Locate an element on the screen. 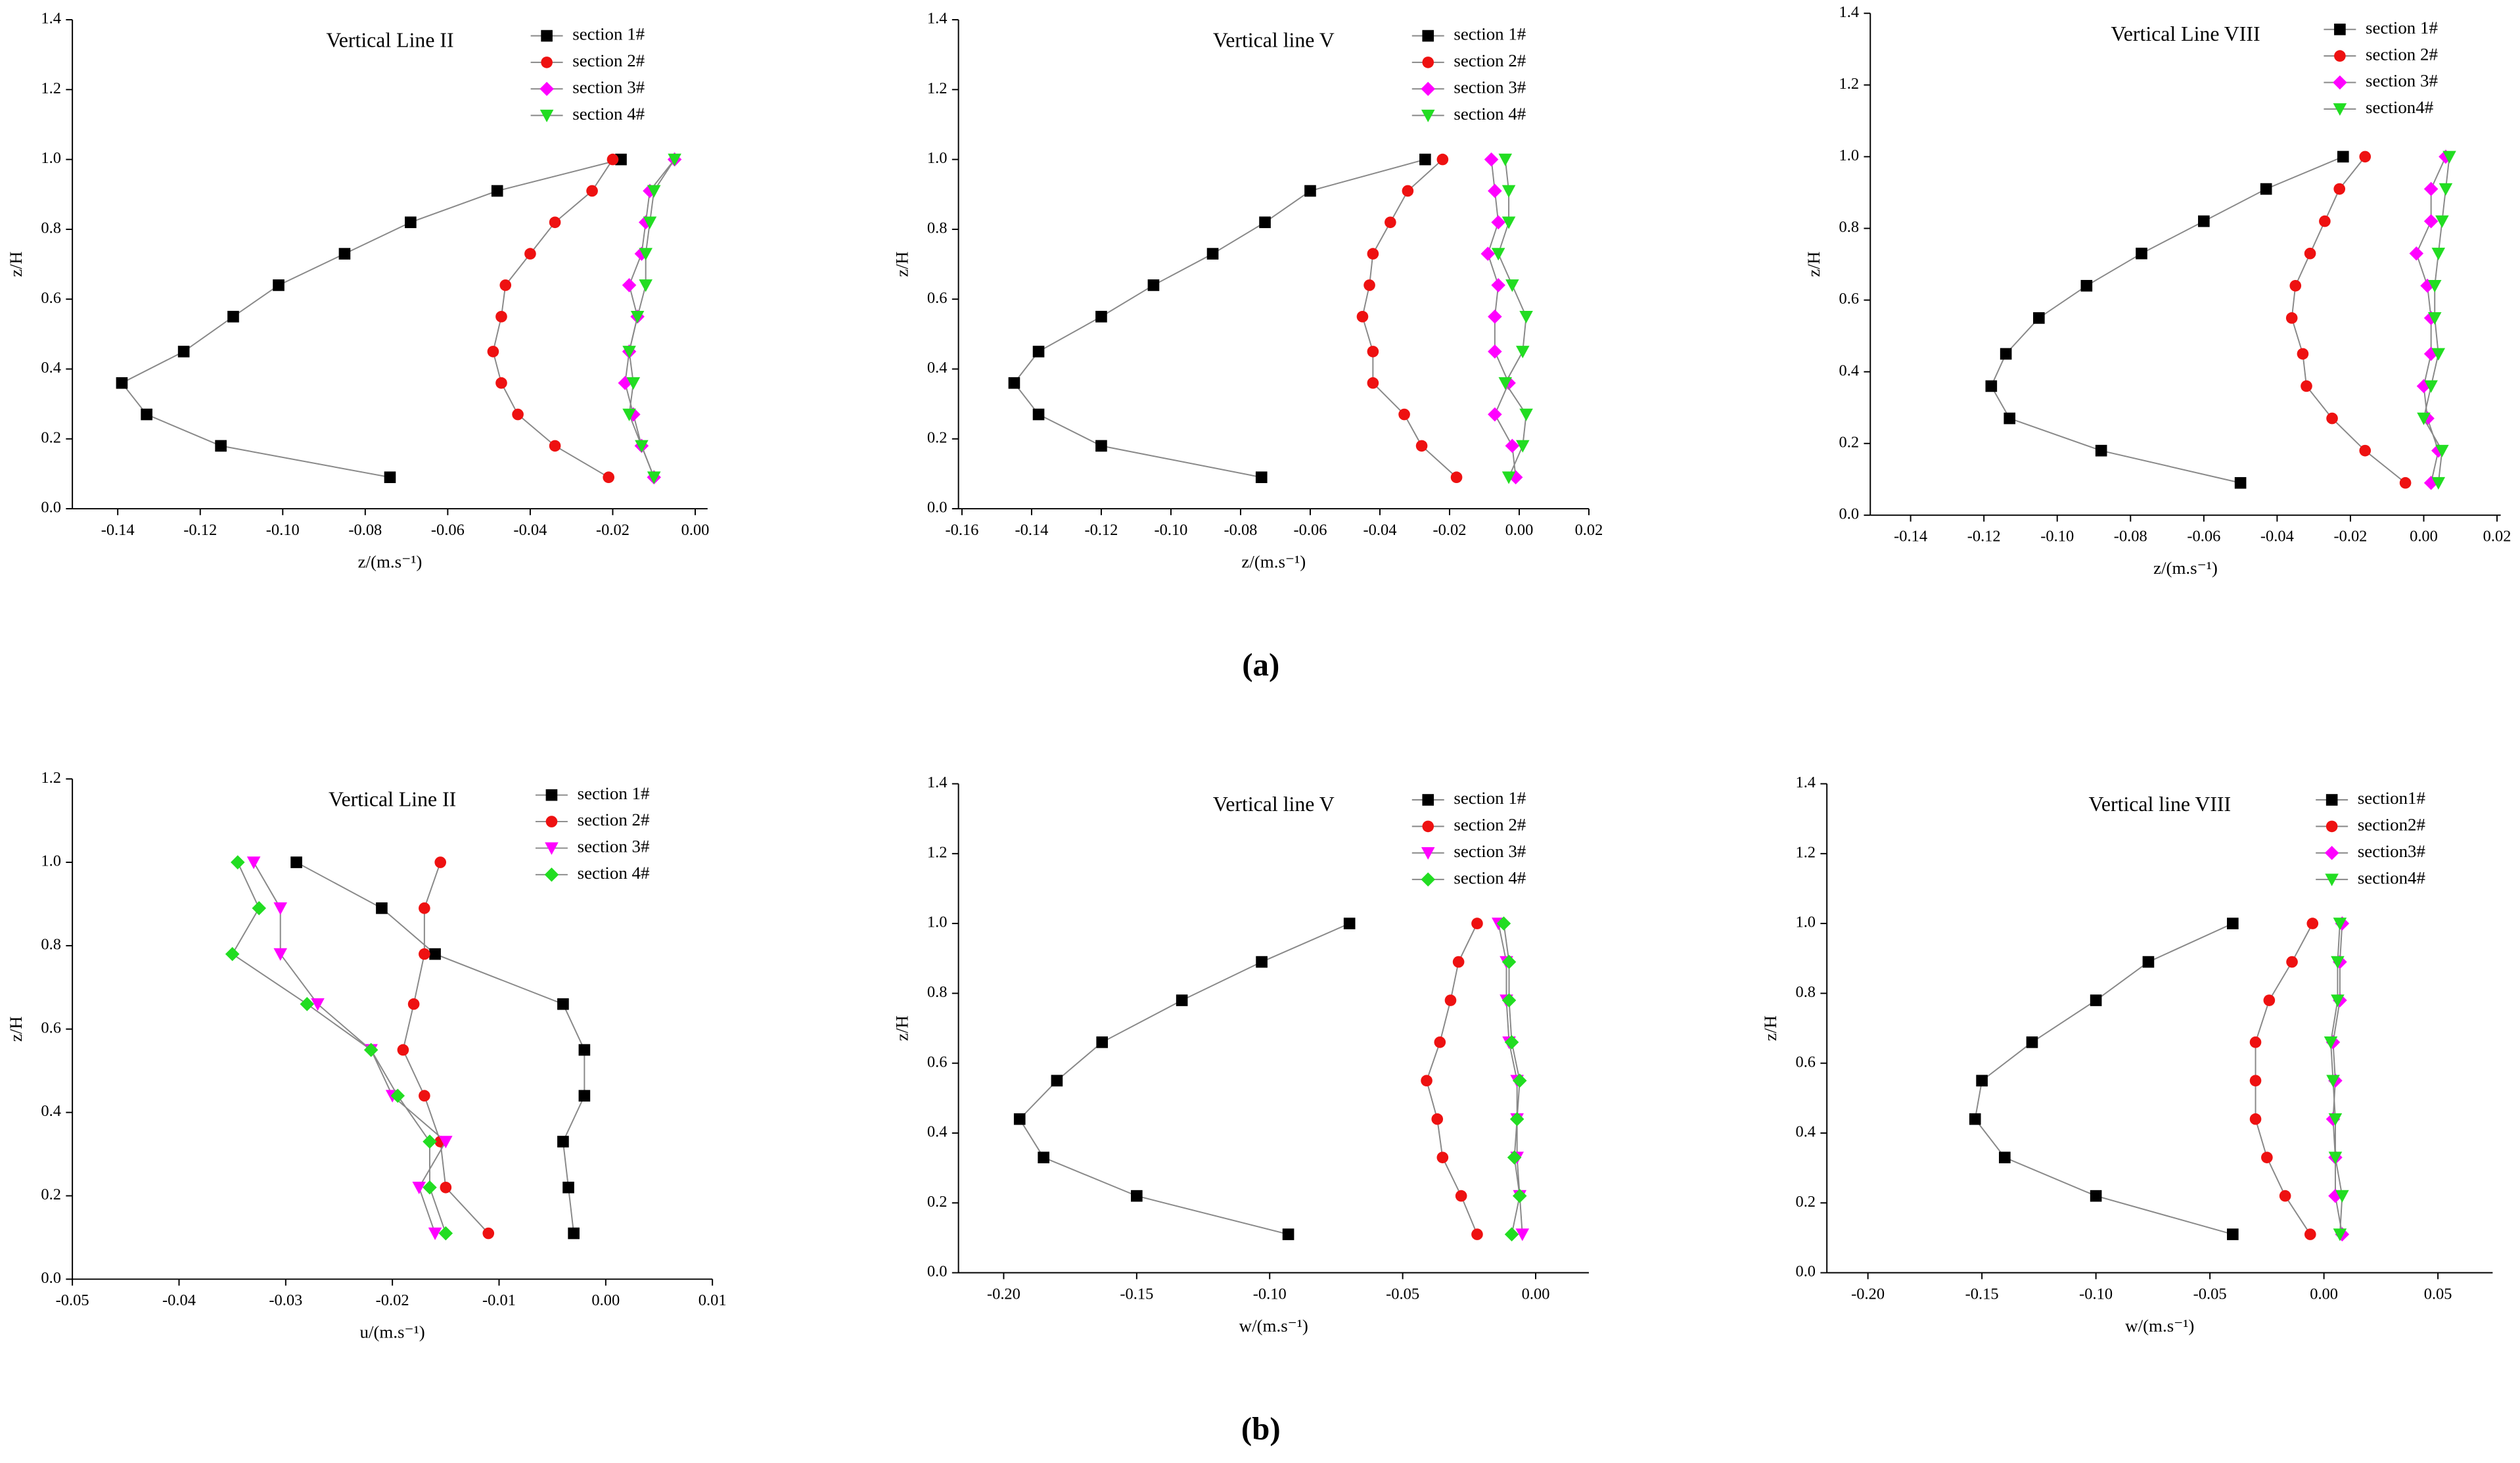  y-tick-label: 0.0 is located at coordinates (1849, 513).